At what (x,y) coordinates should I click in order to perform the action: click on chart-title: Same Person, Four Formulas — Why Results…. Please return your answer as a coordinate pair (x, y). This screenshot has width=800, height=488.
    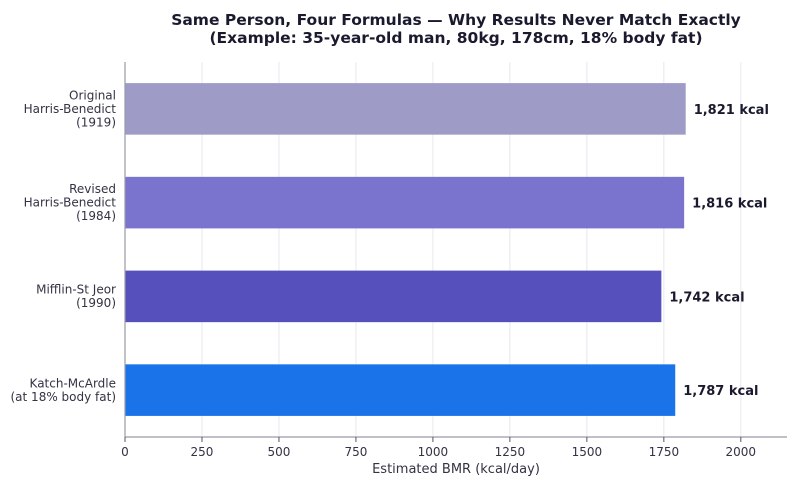
    Looking at the image, I should click on (456, 29).